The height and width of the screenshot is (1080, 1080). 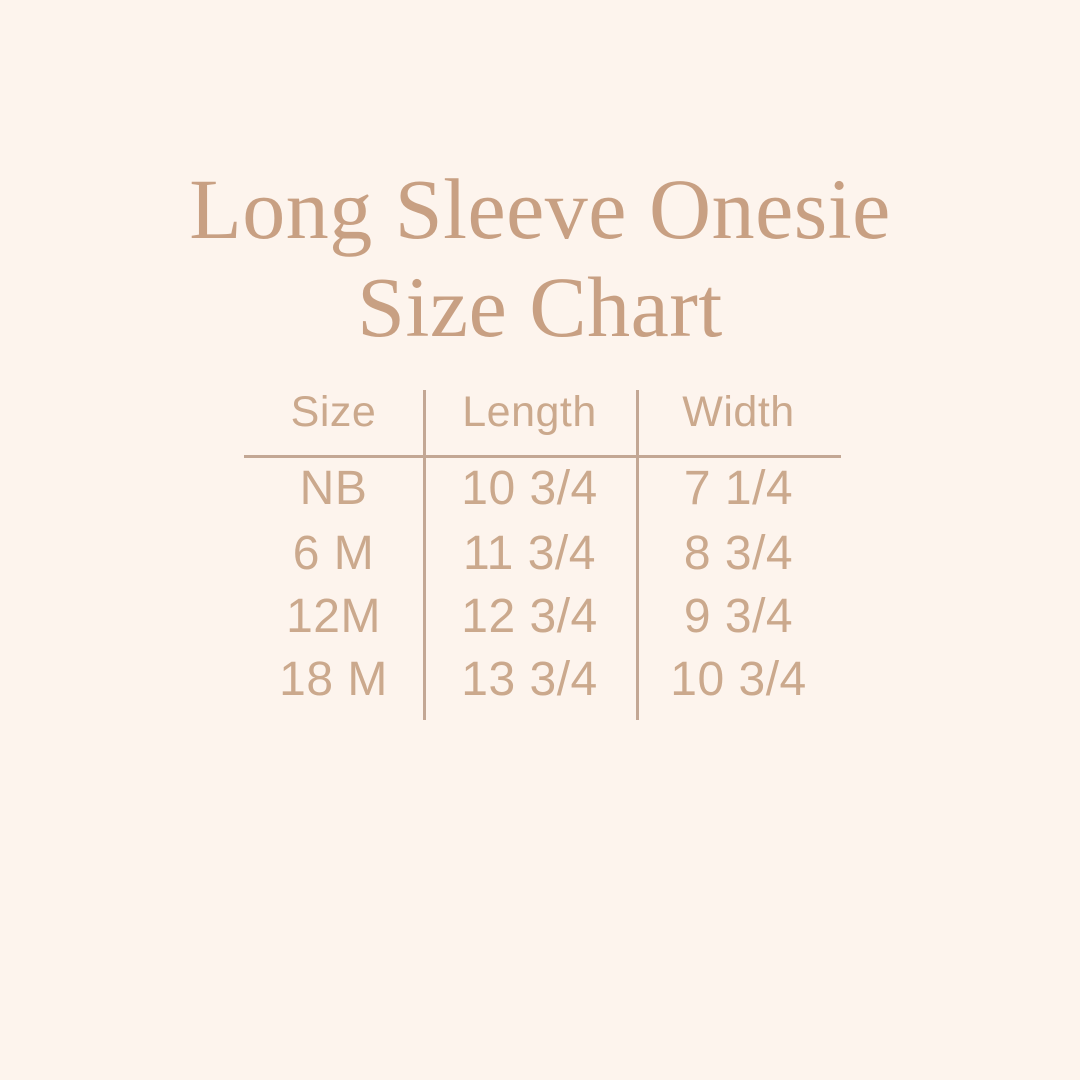 I want to click on header-divider-line, so click(x=542, y=456).